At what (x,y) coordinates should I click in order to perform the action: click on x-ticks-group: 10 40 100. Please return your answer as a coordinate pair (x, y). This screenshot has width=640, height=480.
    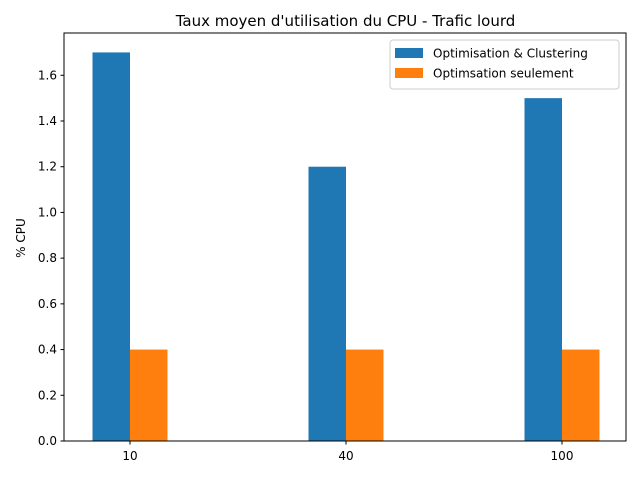
    Looking at the image, I should click on (347, 452).